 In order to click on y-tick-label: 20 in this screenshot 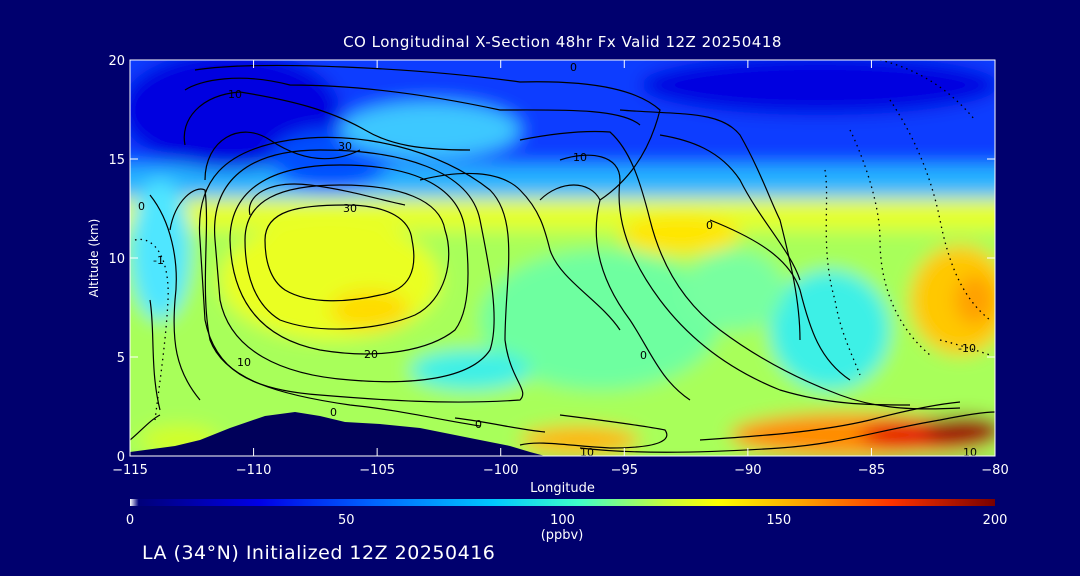, I will do `click(116, 61)`.